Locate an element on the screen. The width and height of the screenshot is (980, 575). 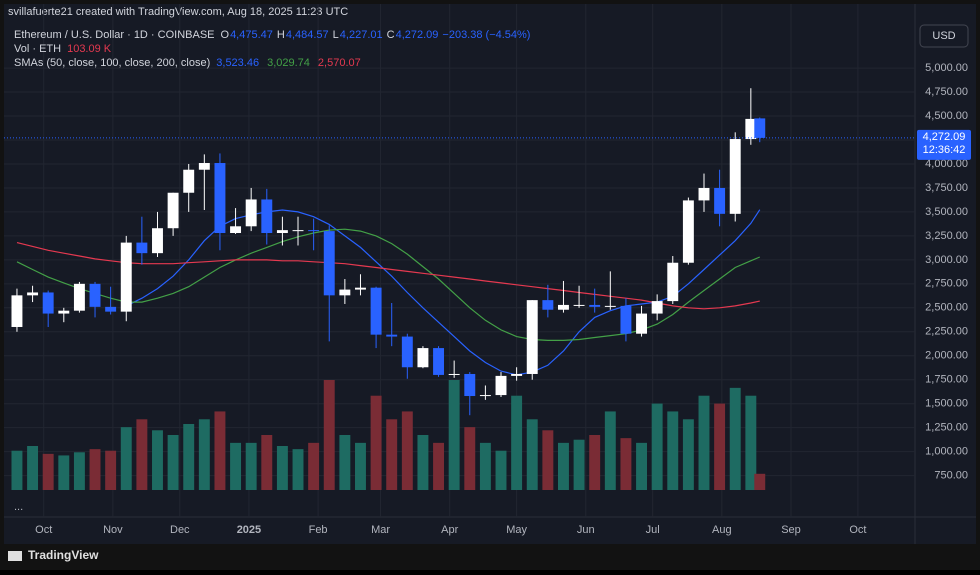
y-tick-label: 5,000.00 is located at coordinates (946, 68).